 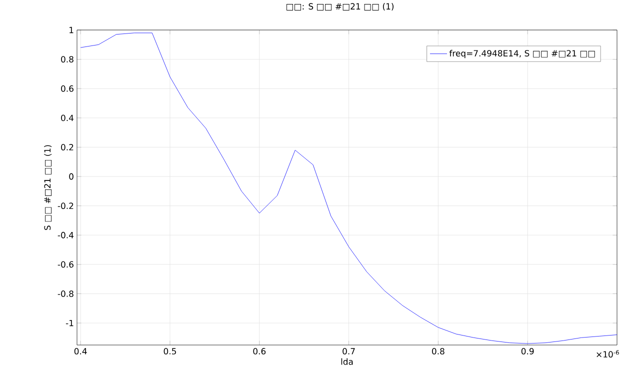 I want to click on y-tick-label: -0.4, so click(x=66, y=235).